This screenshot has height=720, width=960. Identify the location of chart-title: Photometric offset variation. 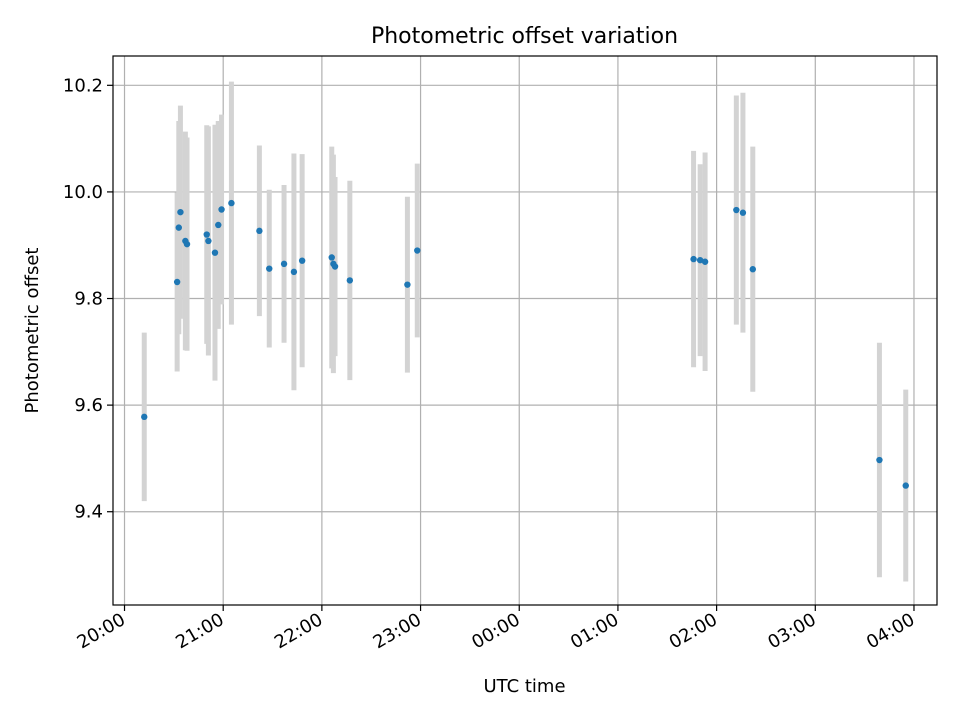
(524, 36).